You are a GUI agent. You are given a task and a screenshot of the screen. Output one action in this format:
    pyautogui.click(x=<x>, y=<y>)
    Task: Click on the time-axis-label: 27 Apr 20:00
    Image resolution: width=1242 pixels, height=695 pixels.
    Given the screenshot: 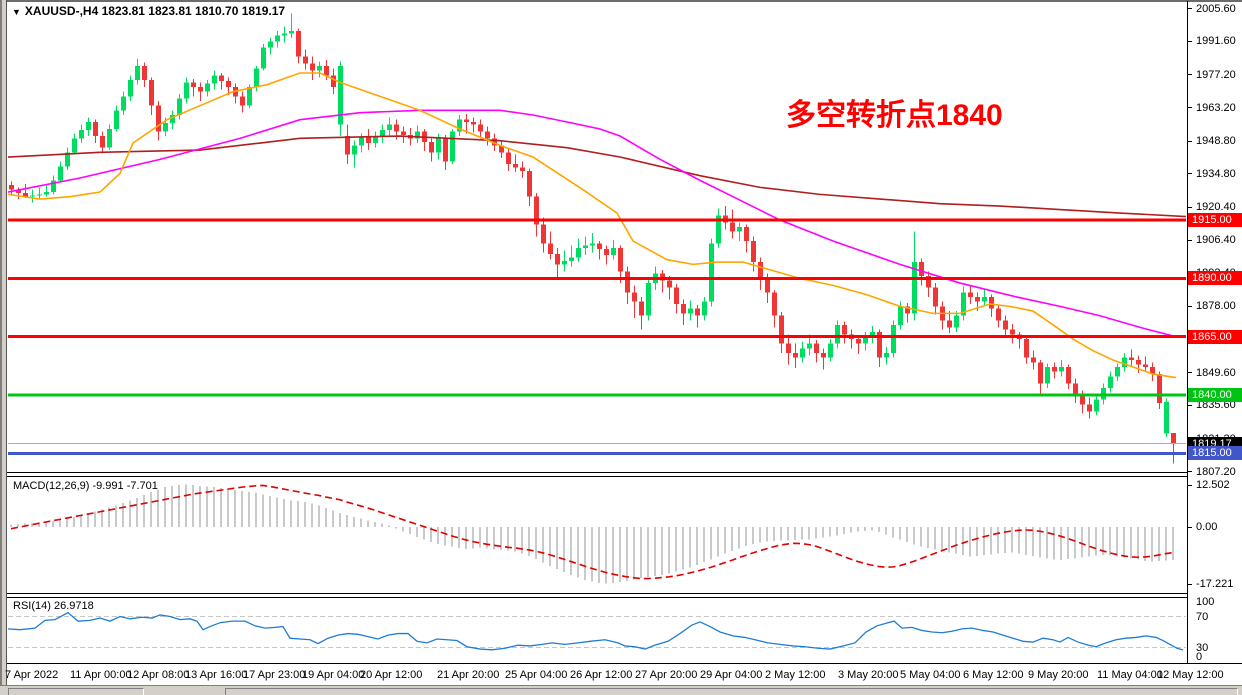 What is the action you would take?
    pyautogui.click(x=666, y=675)
    